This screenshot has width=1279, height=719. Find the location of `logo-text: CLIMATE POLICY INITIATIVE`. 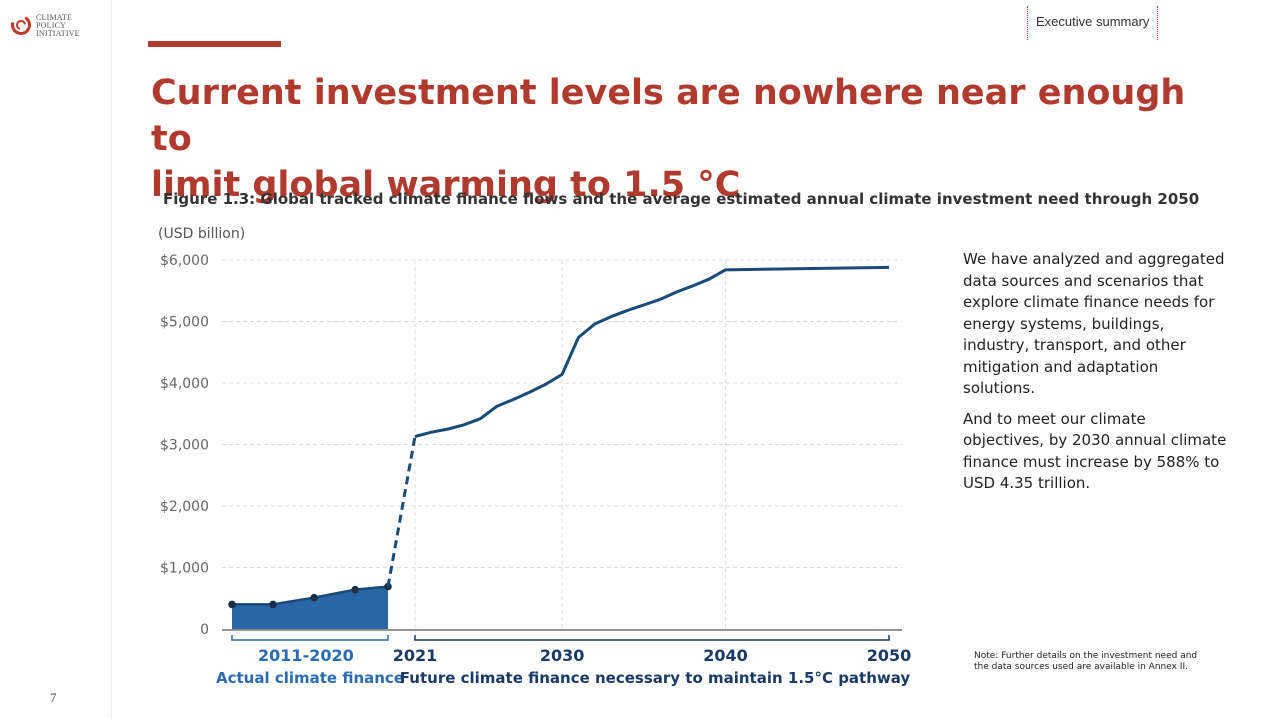

logo-text: CLIMATE POLICY INITIATIVE is located at coordinates (58, 26).